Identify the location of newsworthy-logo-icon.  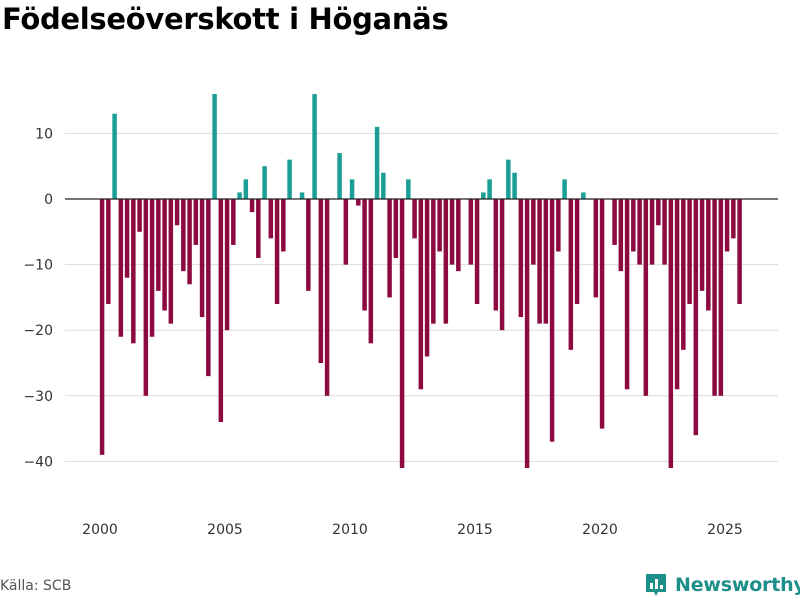
(656, 585).